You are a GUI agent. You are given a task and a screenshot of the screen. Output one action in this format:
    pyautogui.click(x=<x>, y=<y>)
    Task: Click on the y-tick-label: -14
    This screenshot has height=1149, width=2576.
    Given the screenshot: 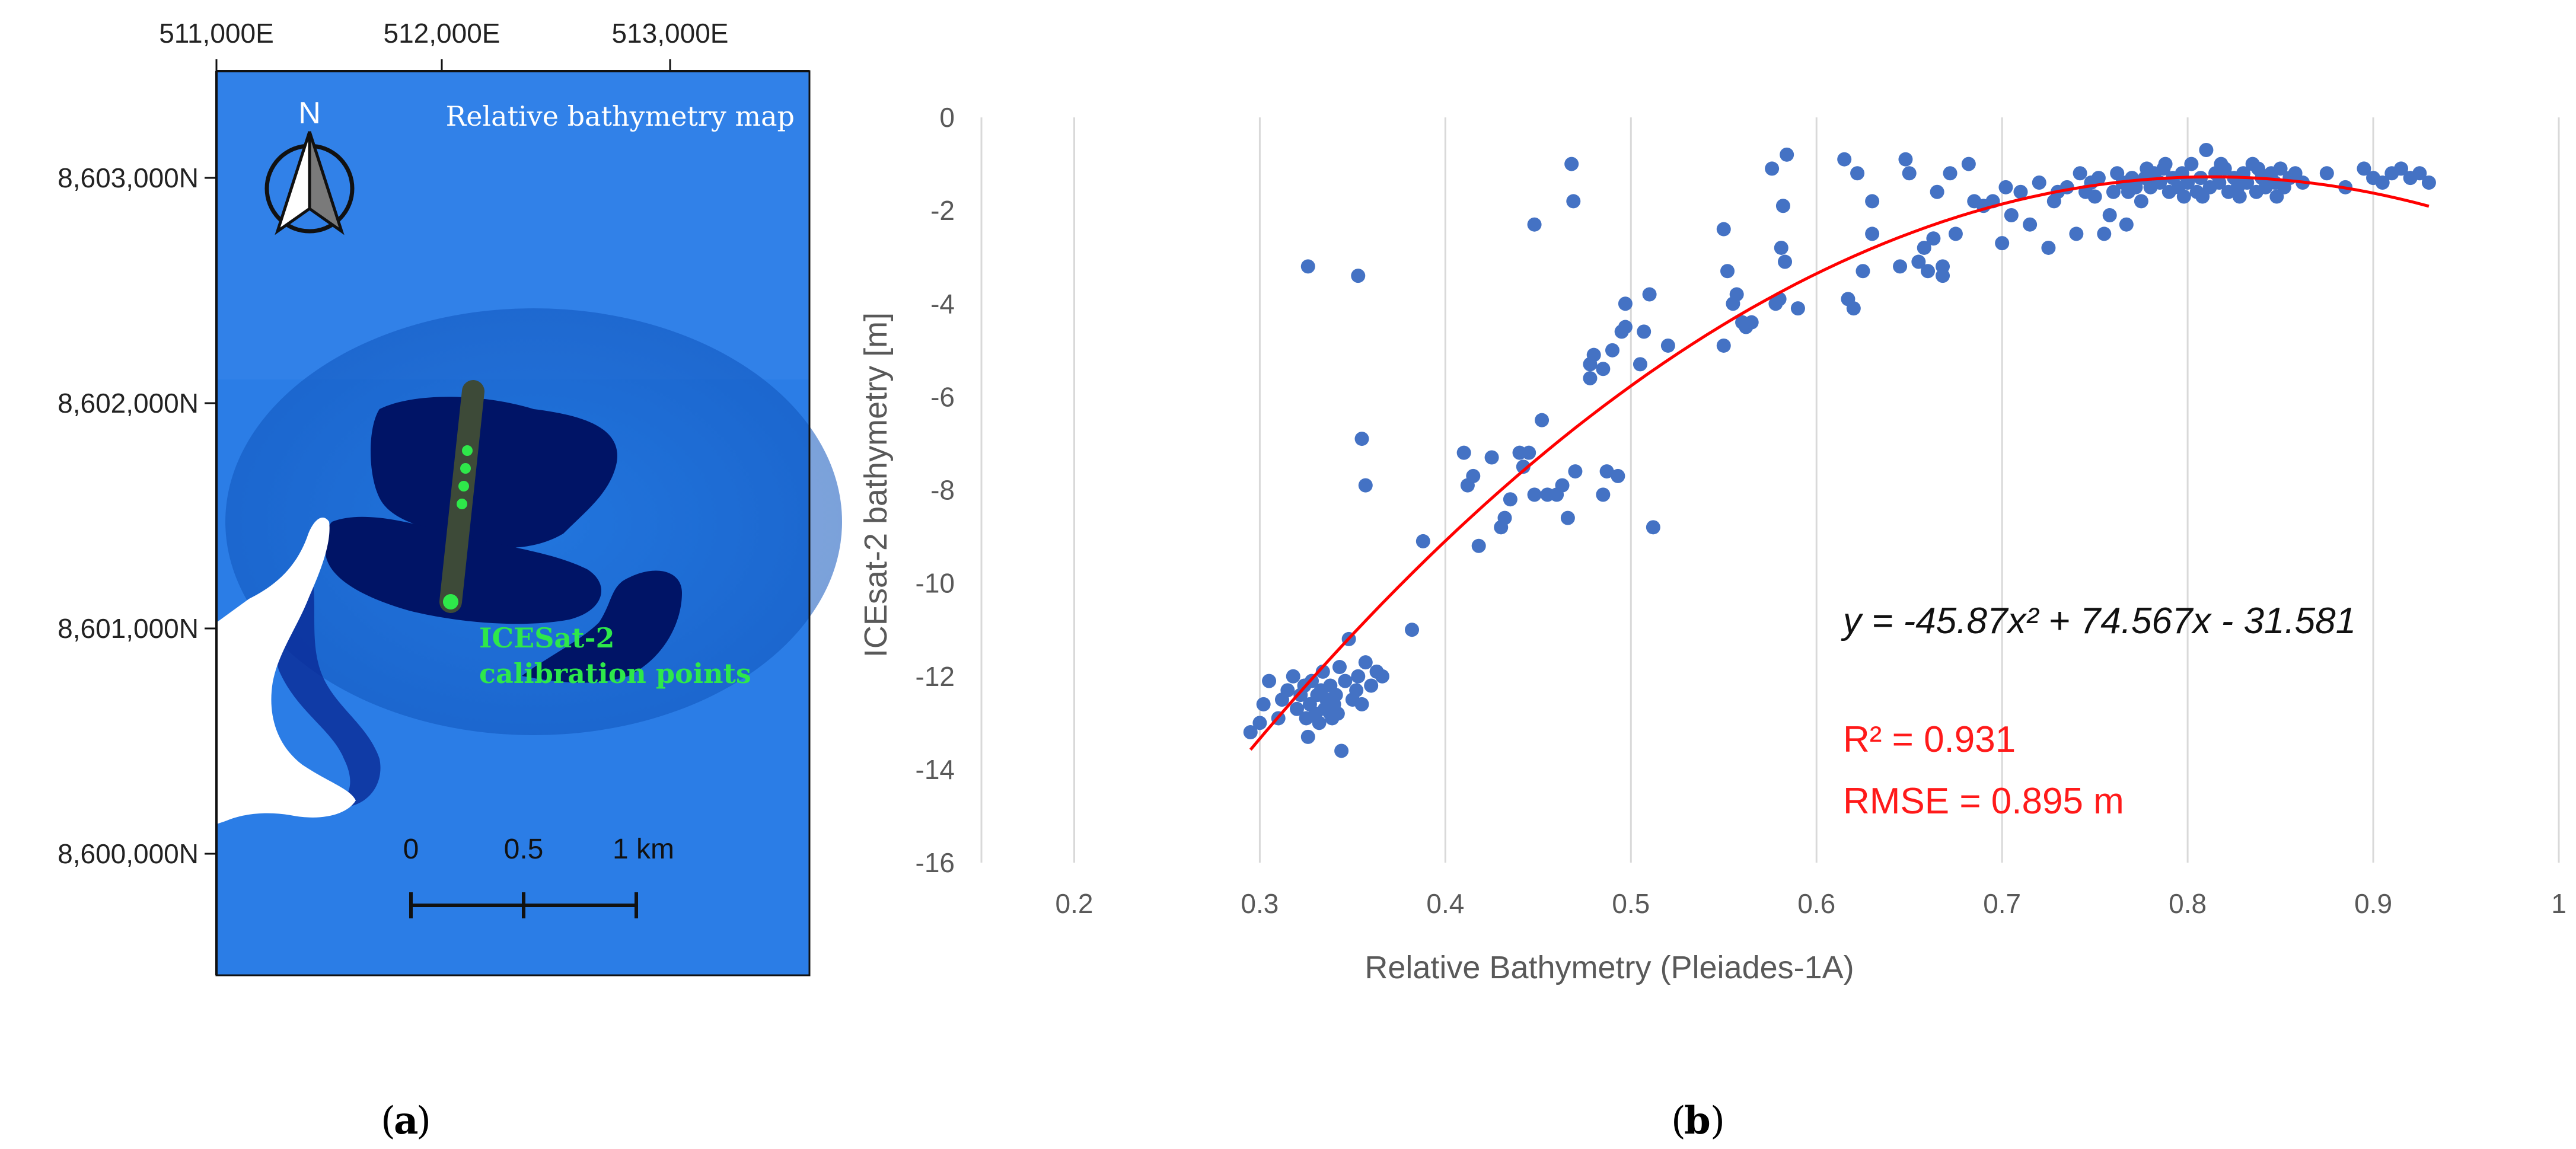 What is the action you would take?
    pyautogui.click(x=935, y=769)
    